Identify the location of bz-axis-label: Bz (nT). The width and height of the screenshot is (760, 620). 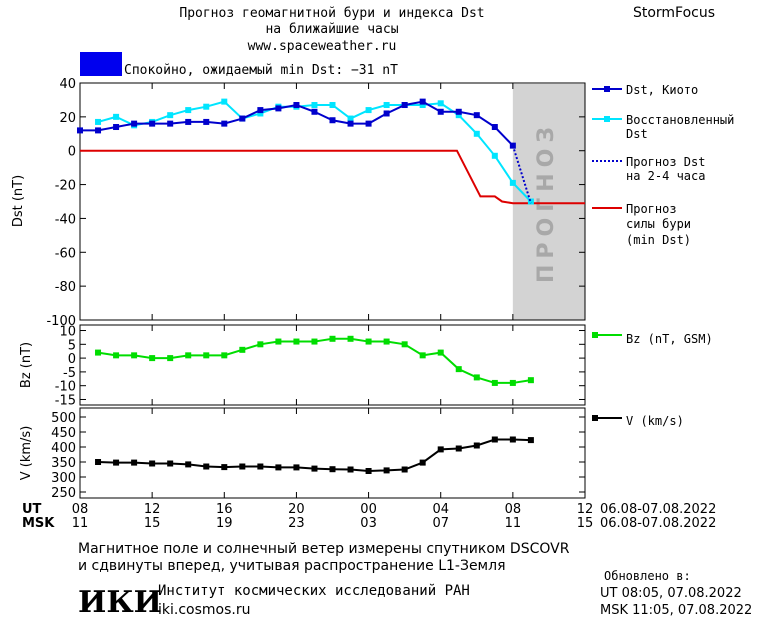
(26, 365).